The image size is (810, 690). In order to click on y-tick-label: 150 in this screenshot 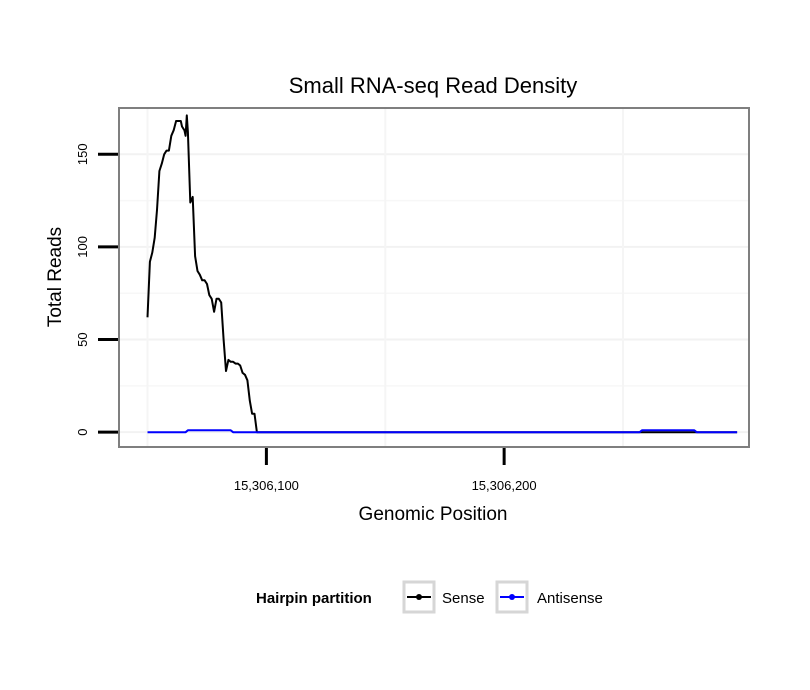, I will do `click(82, 154)`.